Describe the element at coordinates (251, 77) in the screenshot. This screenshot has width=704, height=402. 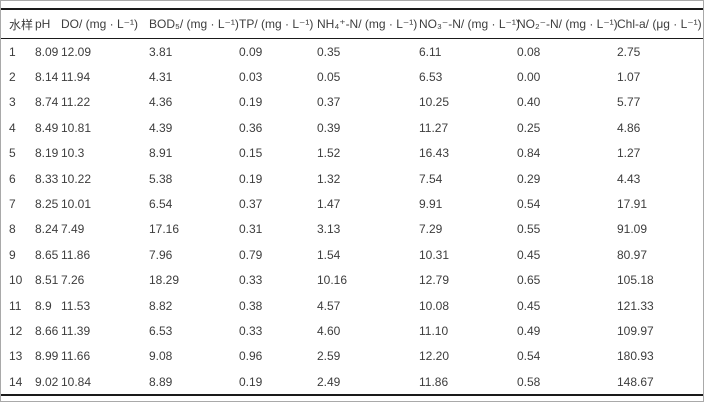
I see `cell-tp: 0.03` at that location.